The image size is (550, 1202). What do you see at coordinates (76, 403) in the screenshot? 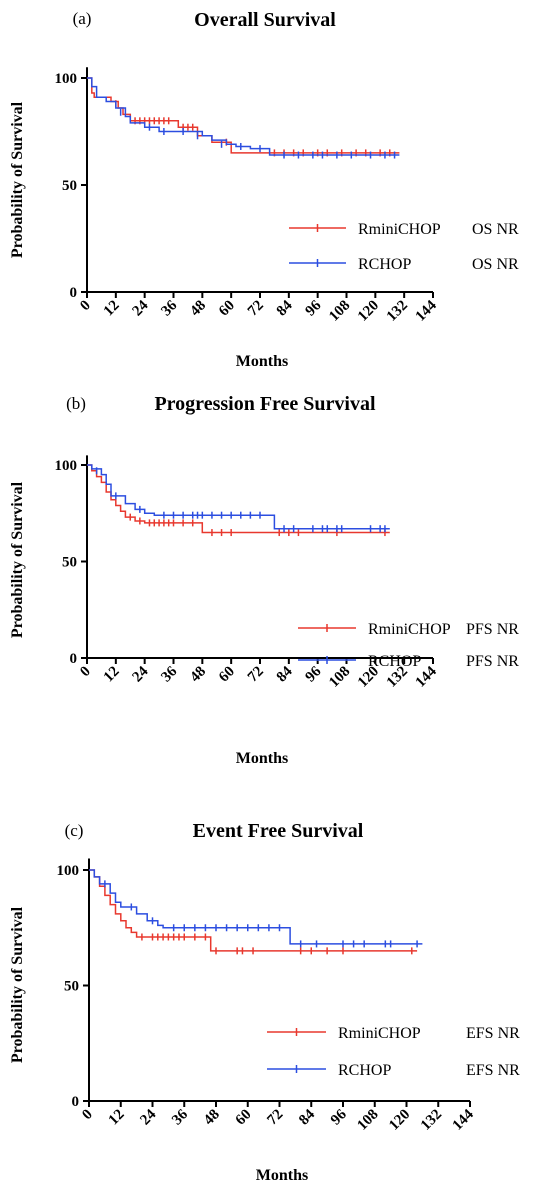
I see `panel-letter: (b)` at bounding box center [76, 403].